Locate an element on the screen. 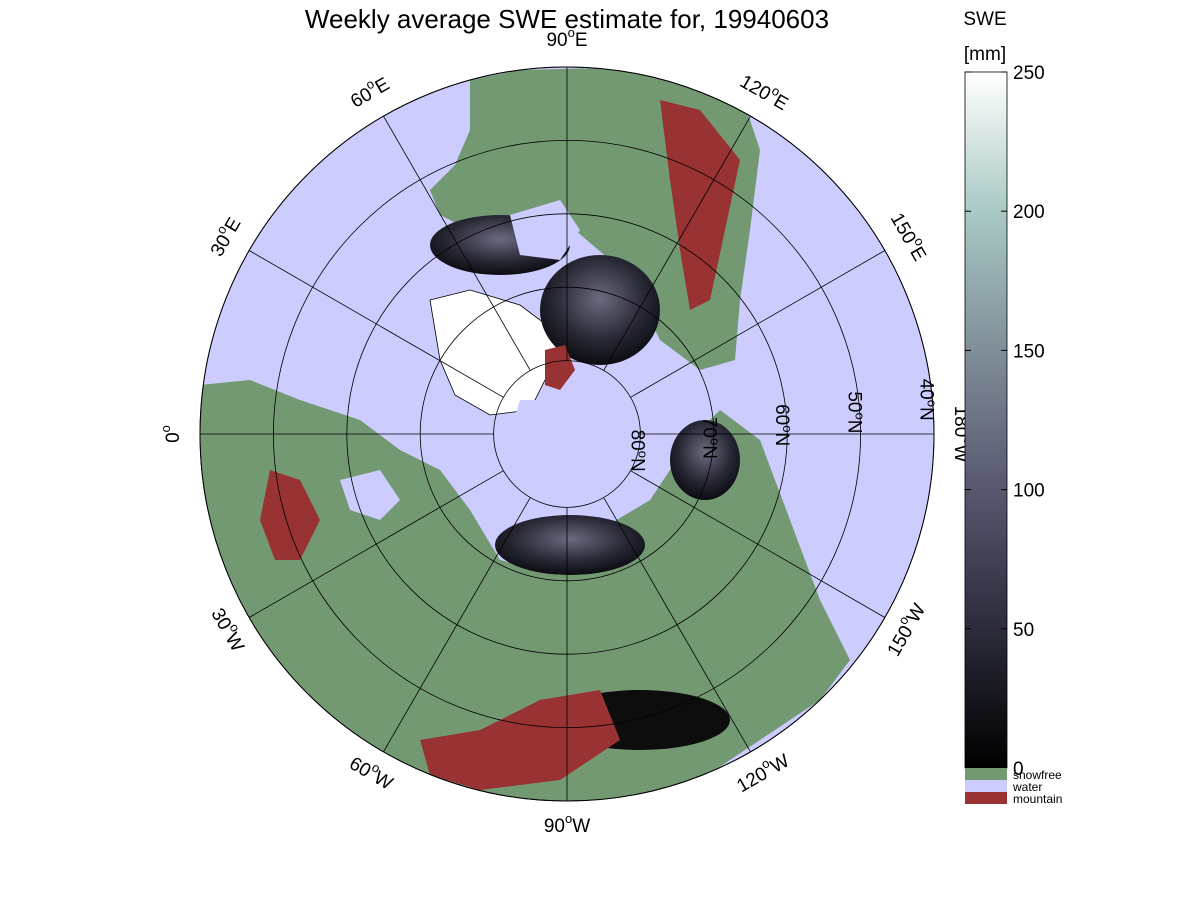 The width and height of the screenshot is (1200, 905). water-hudson-bay is located at coordinates (545, 230).